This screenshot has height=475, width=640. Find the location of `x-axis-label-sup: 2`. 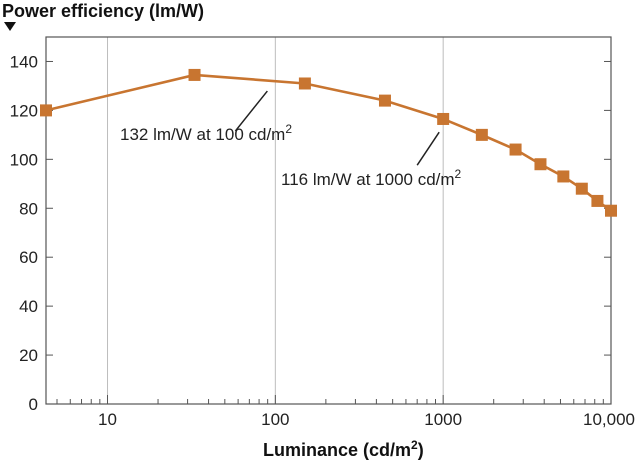

x-axis-label-sup: 2 is located at coordinates (414, 445).